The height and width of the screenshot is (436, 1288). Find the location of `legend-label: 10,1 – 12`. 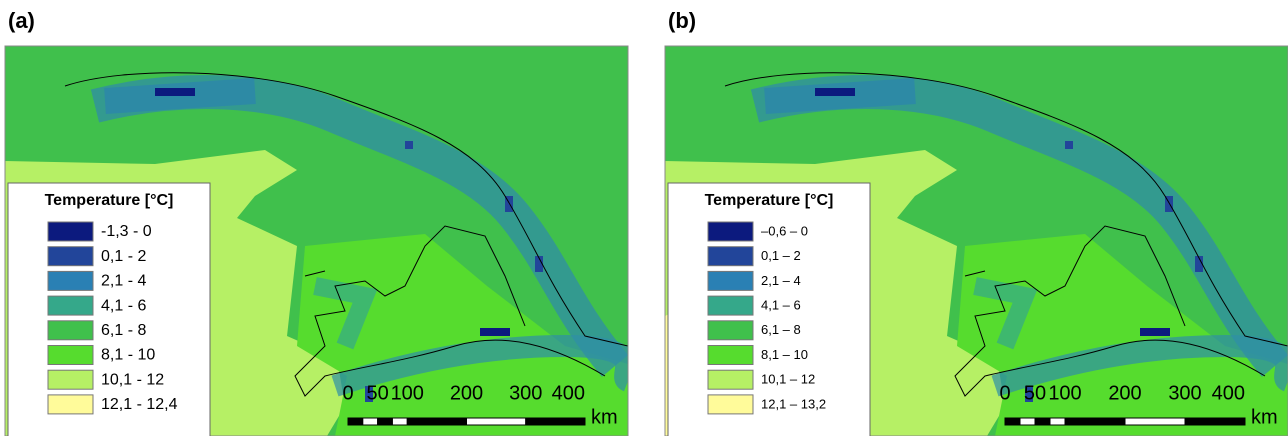

legend-label: 10,1 – 12 is located at coordinates (788, 379).